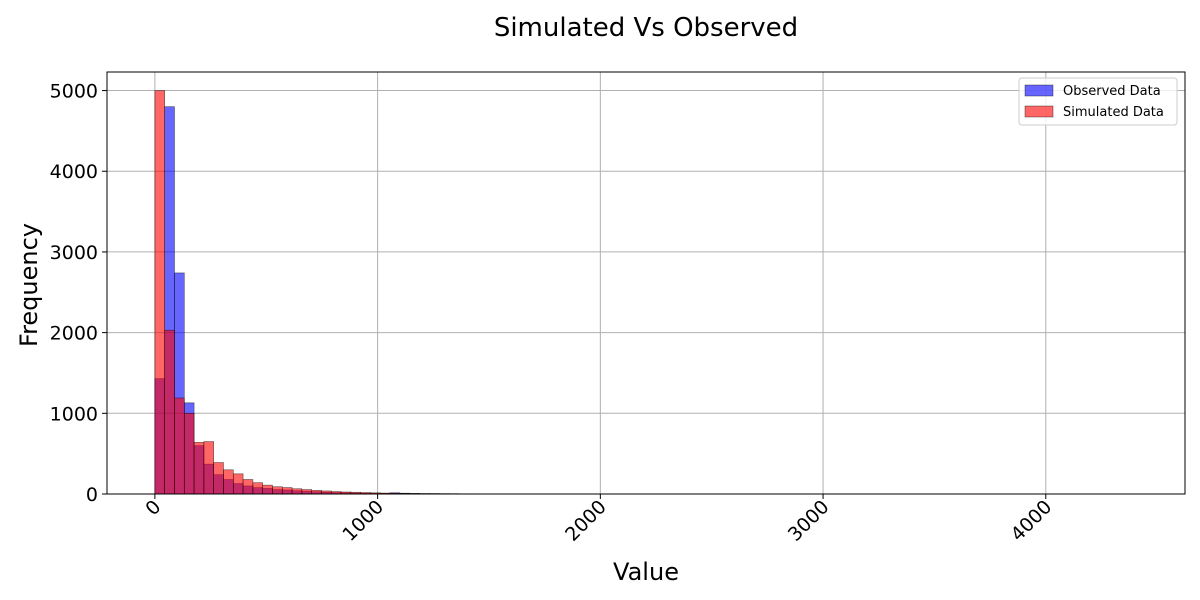 The width and height of the screenshot is (1200, 600). Describe the element at coordinates (1032, 521) in the screenshot. I see `x-tick-label: 4000` at that location.